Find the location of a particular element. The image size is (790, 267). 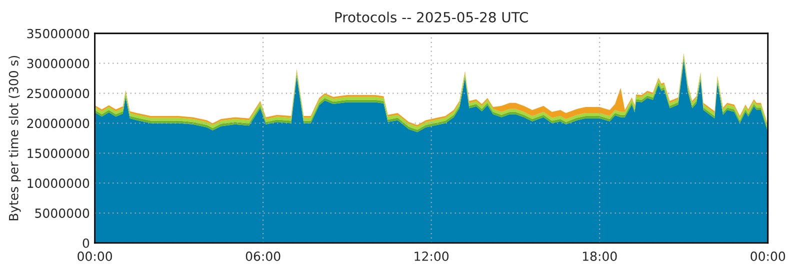

y-tick-label: 30000000 is located at coordinates (58, 63).